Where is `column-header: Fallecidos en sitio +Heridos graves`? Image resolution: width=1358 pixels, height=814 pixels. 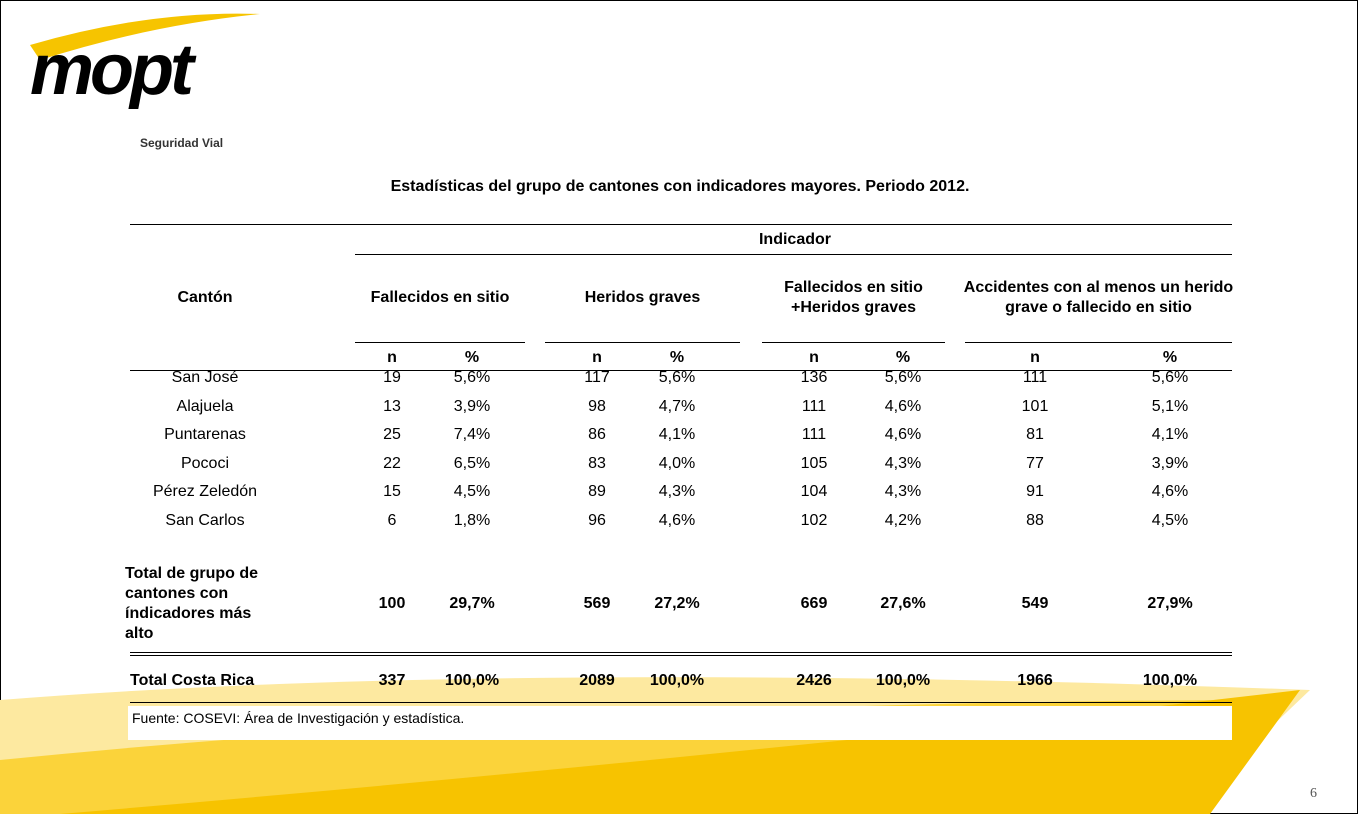 column-header: Fallecidos en sitio +Heridos graves is located at coordinates (853, 297).